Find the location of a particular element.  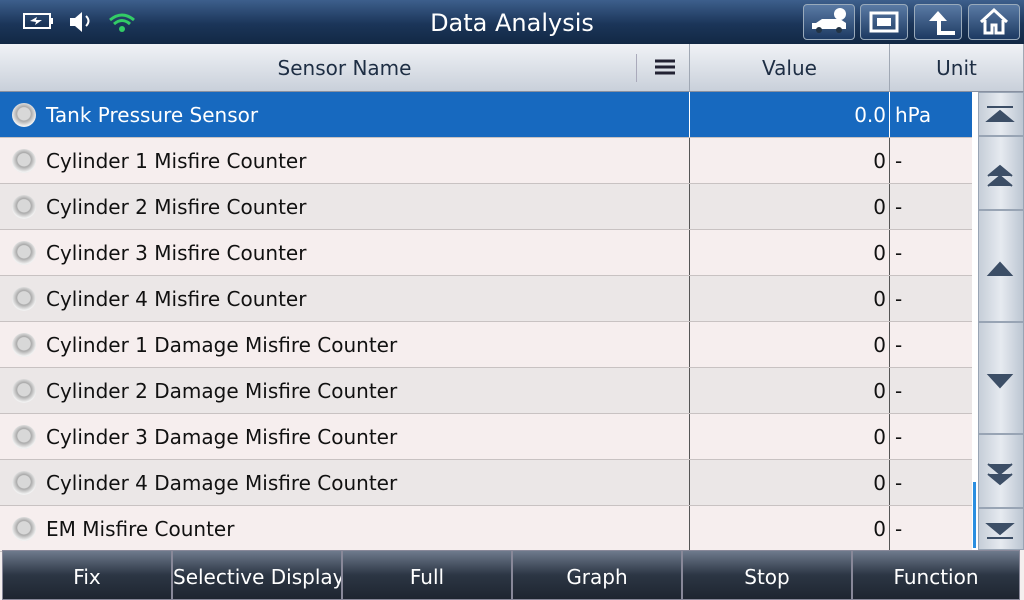

sensor-row: Cylinder 3 Misfire Counter 0- is located at coordinates (486, 253).